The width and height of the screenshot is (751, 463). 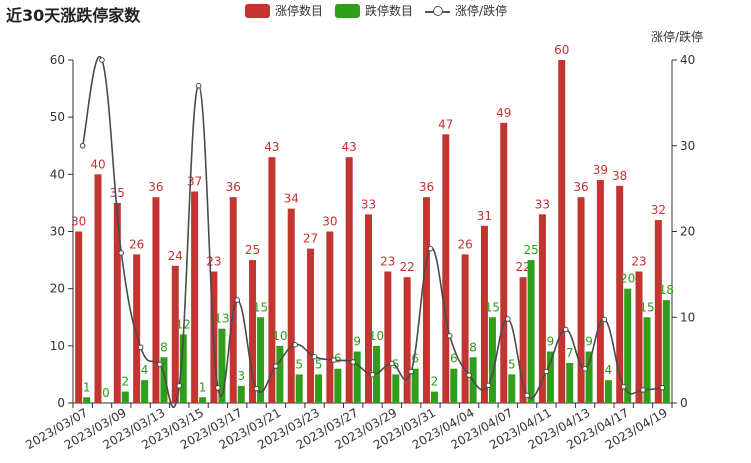 I want to click on data-label-limit-down: 3, so click(x=241, y=376).